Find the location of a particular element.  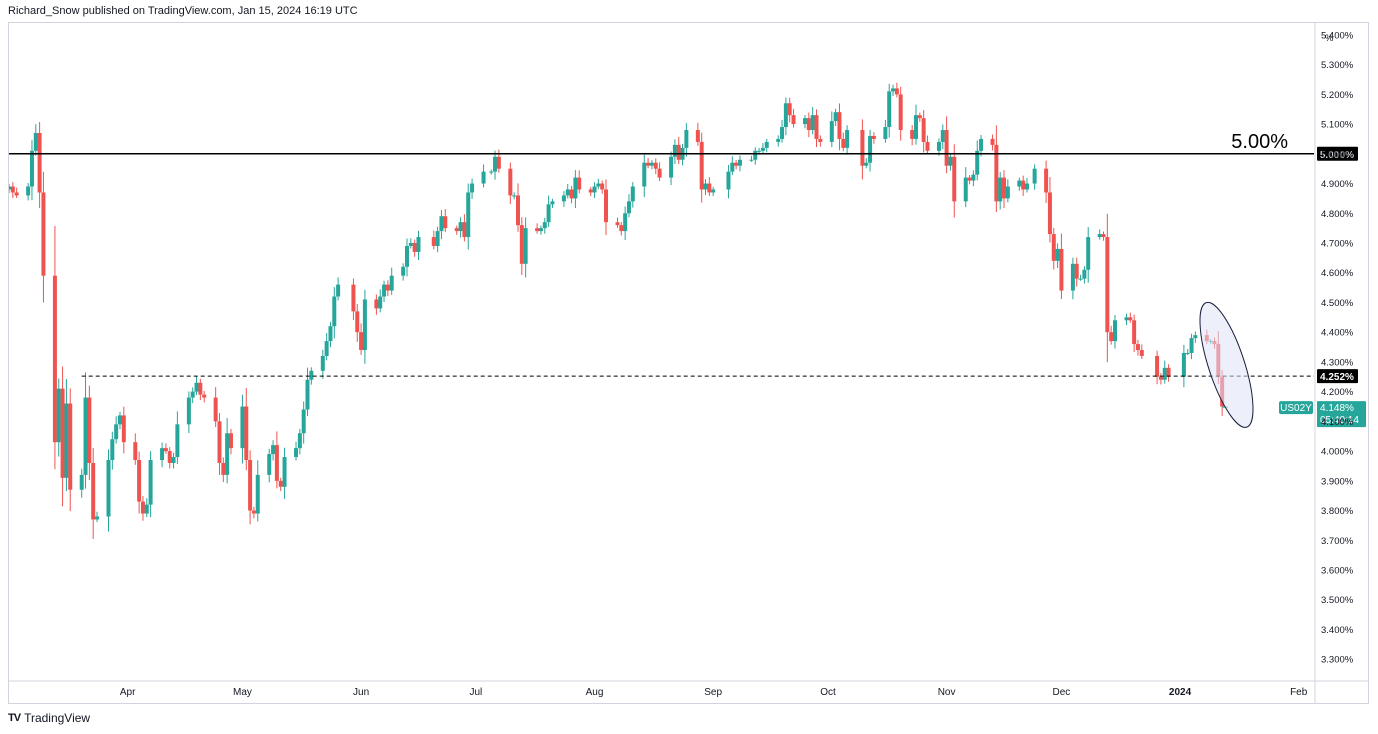

x-tick-label: 2024 is located at coordinates (1180, 692).